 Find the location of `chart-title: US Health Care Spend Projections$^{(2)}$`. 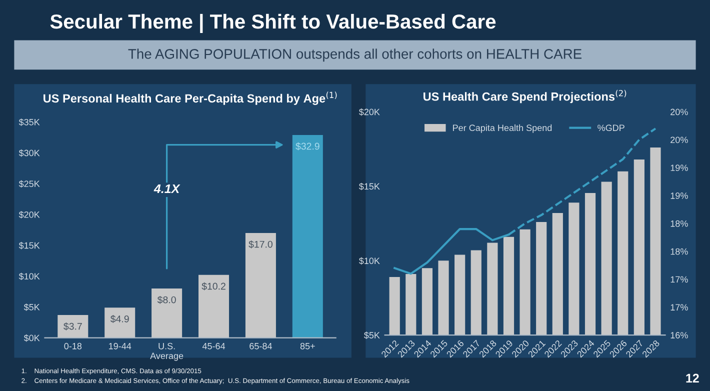

chart-title: US Health Care Spend Projections$^{(2)}$ is located at coordinates (525, 97).